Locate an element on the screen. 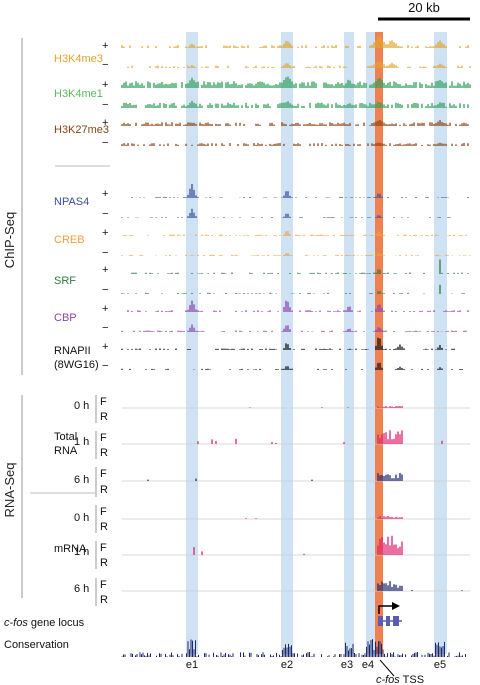 This screenshot has height=685, width=480. track-label-rnapii-2: (8WG16) is located at coordinates (76, 365).